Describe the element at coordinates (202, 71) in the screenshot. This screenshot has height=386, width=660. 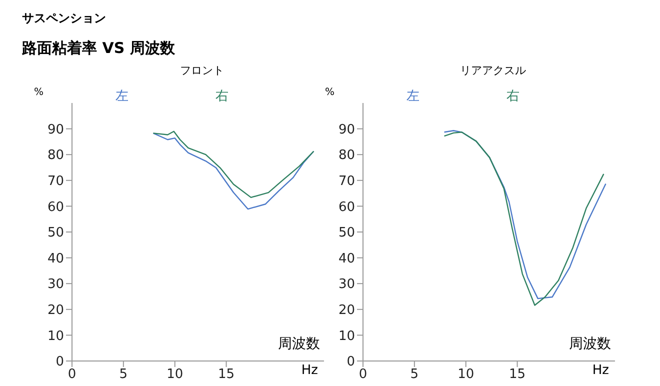
I see `chart-title: フロント` at that location.